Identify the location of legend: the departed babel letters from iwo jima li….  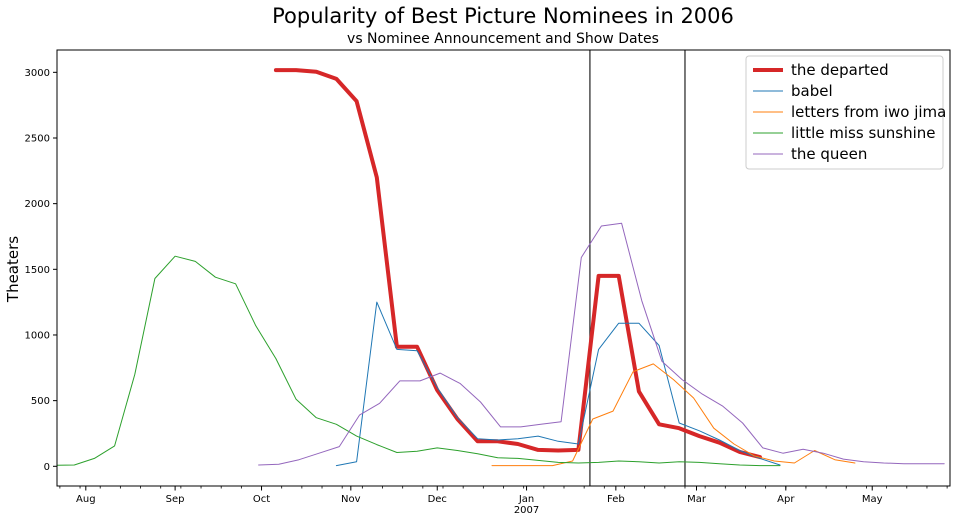
(845, 112).